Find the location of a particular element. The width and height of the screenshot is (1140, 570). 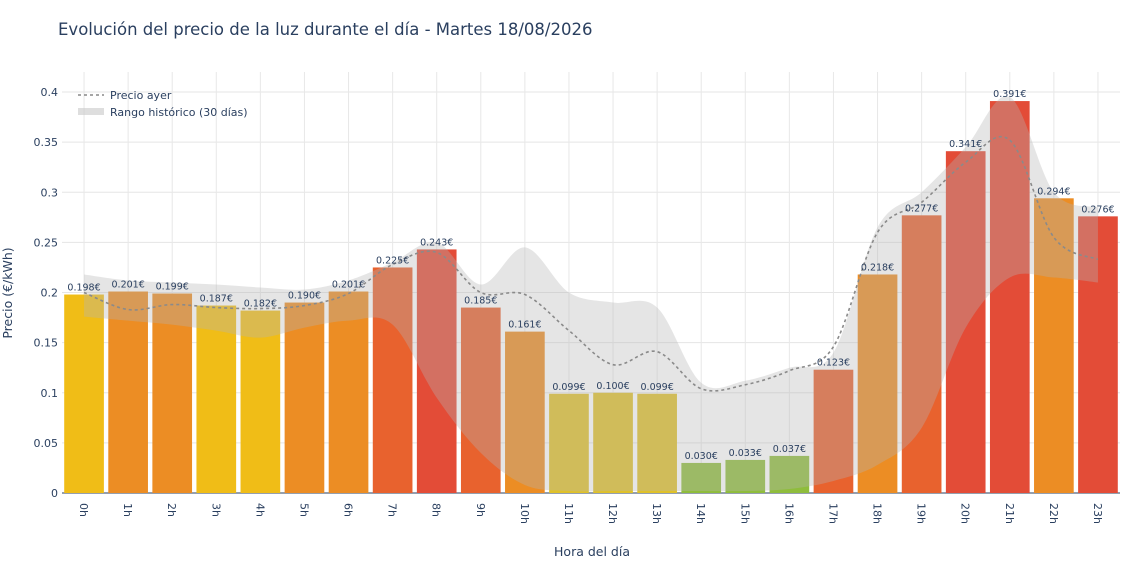

legend: Precio ayer Rango histórico (30 días) is located at coordinates (163, 104).